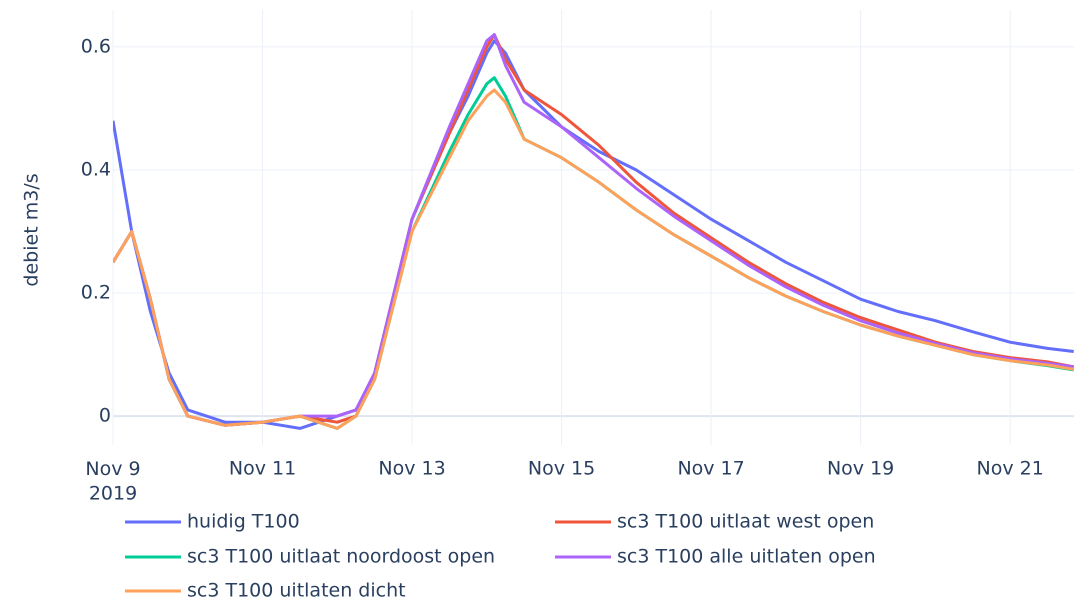 Image resolution: width=1074 pixels, height=600 pixels. I want to click on y-tick-label: 0, so click(105, 416).